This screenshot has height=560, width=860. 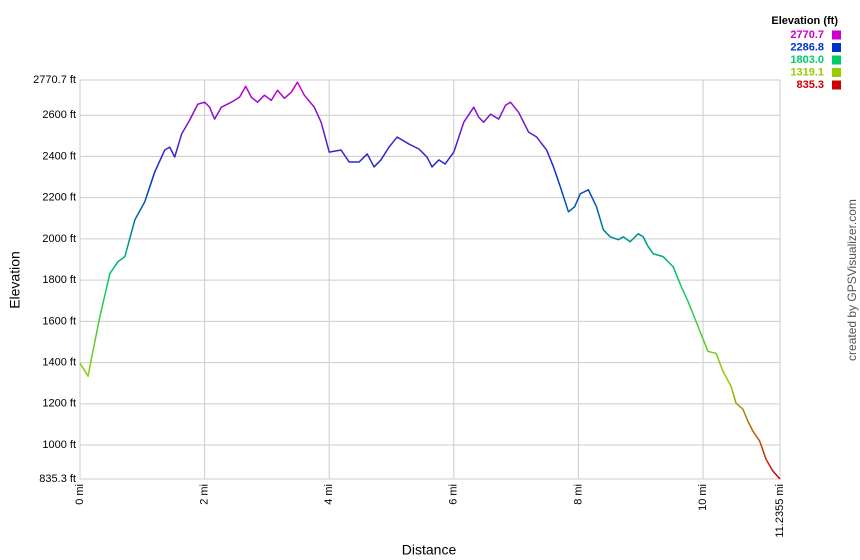 I want to click on legend-label: 2286.8, so click(x=807, y=47).